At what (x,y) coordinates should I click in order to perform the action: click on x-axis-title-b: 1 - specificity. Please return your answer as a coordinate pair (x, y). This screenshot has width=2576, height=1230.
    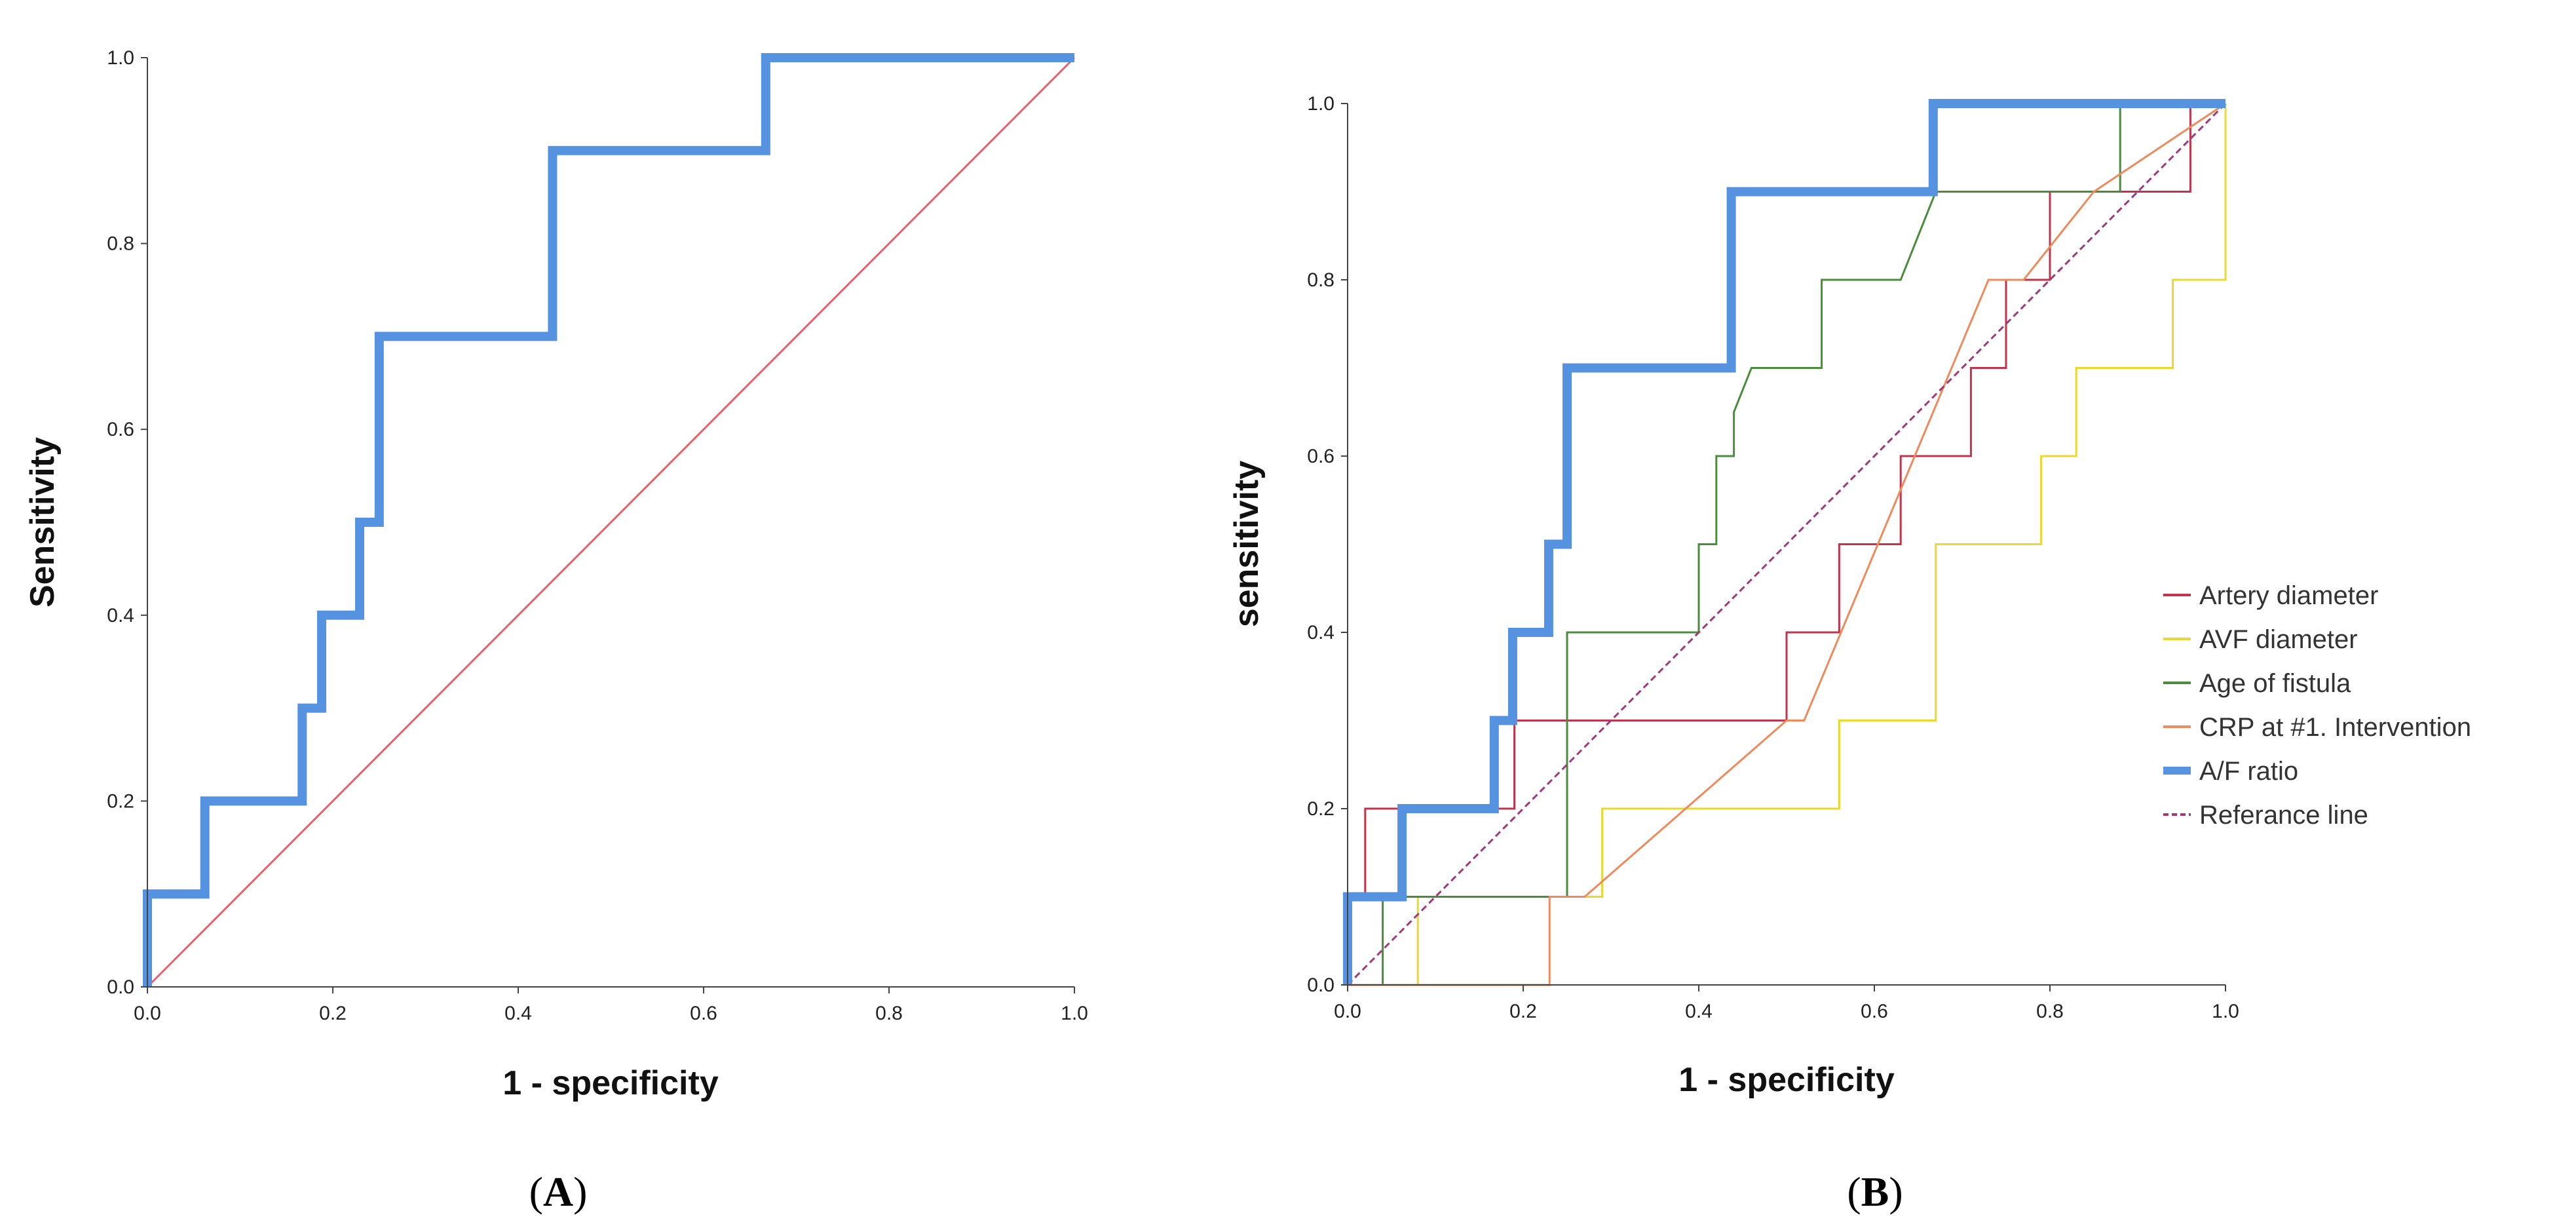
    Looking at the image, I should click on (1787, 1080).